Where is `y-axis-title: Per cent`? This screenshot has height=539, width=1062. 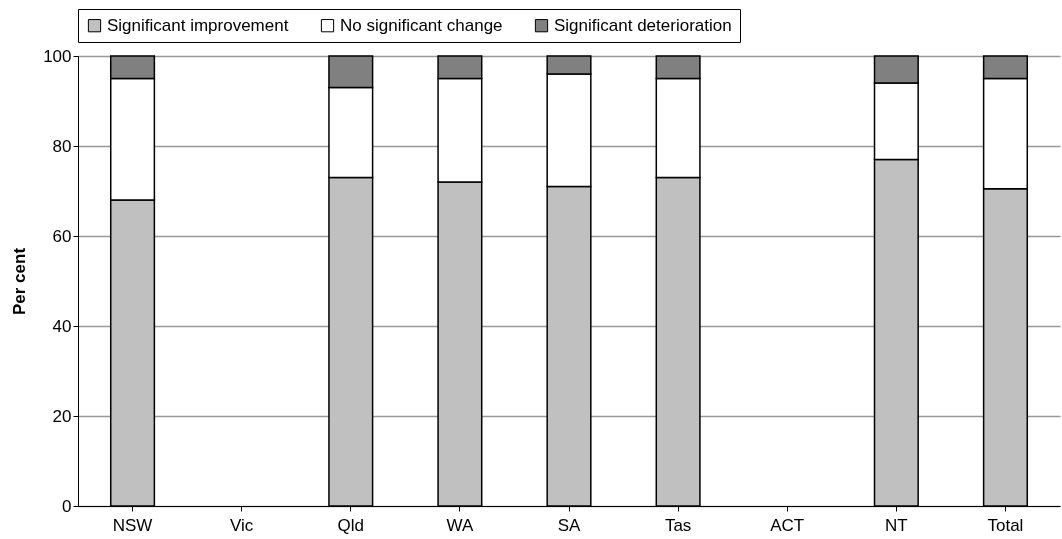 y-axis-title: Per cent is located at coordinates (20, 281).